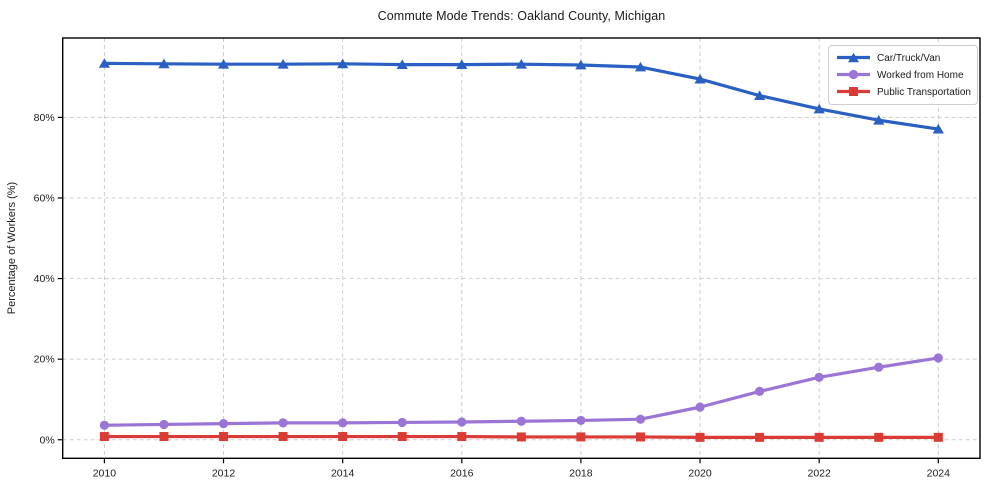  I want to click on y-tick-label: 60%, so click(44, 198).